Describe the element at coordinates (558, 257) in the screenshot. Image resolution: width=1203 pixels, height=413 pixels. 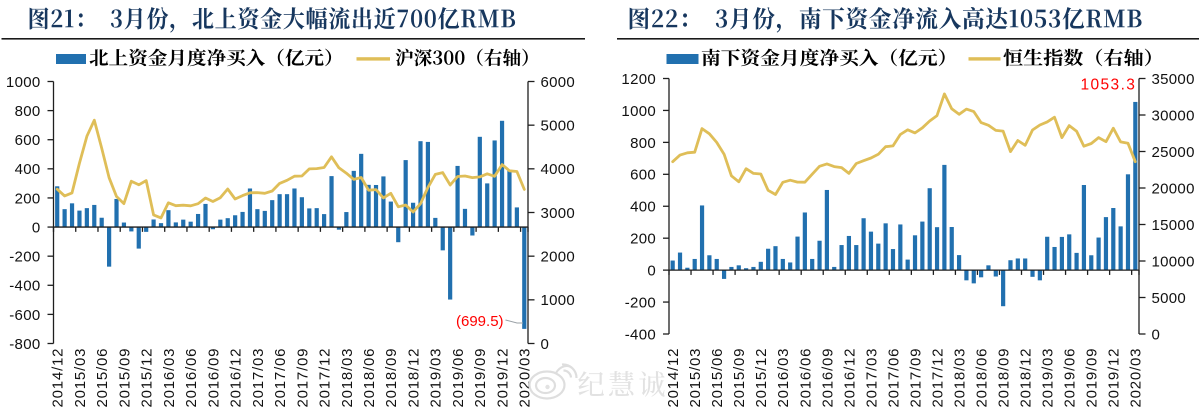
I see `svg-text: 2000` at that location.